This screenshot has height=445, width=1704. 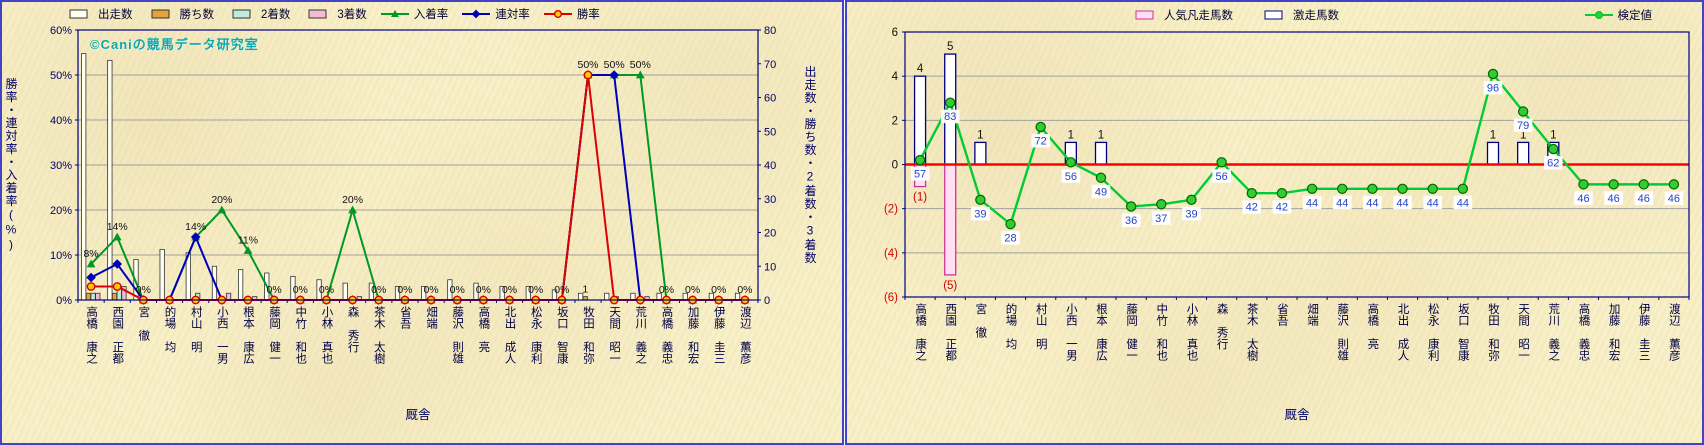 I want to click on legend-item: 激走馬数, so click(x=1299, y=15).